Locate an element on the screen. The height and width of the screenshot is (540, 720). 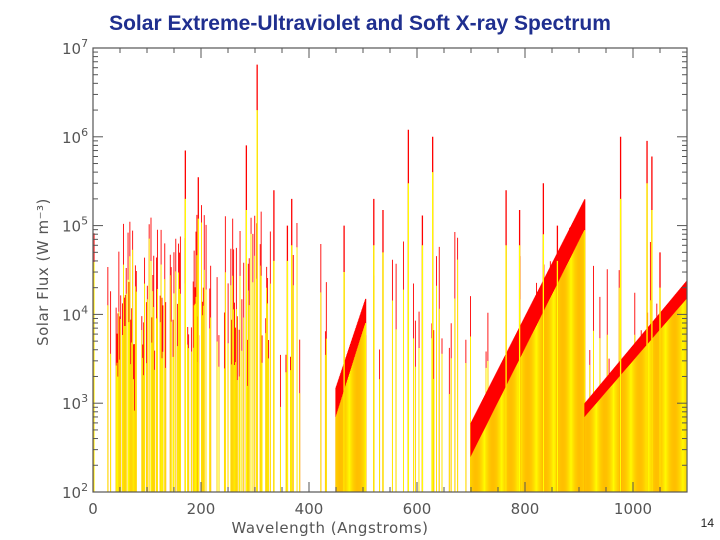
y-axis-label: Solar Flux (W m⁻³) is located at coordinates (43, 272).